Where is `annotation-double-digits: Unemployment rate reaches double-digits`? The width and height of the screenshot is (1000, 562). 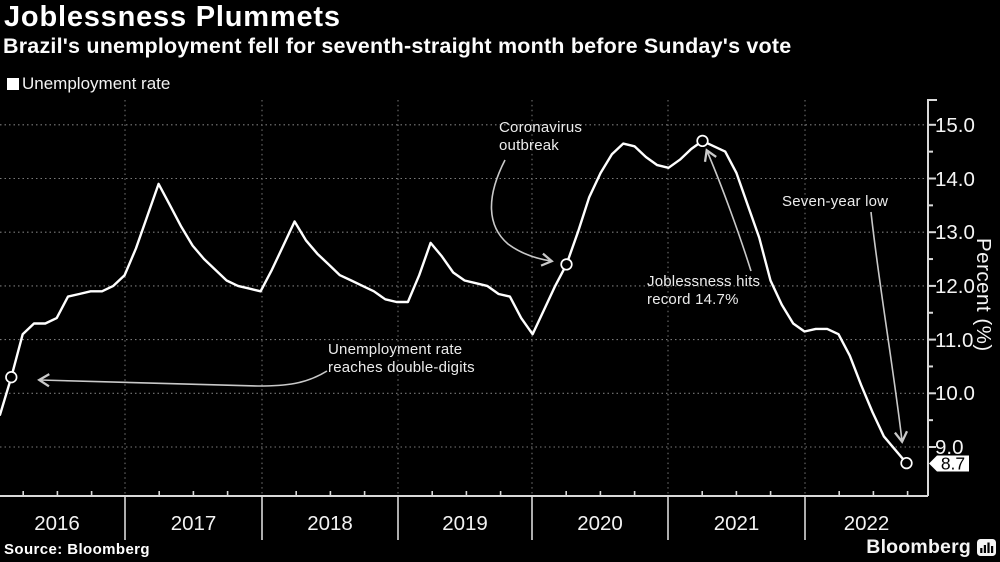 annotation-double-digits: Unemployment rate reaches double-digits is located at coordinates (401, 359).